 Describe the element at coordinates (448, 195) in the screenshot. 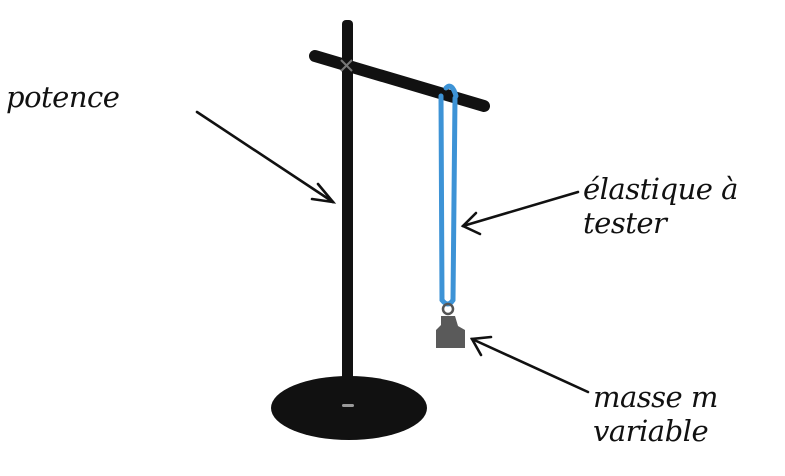

I see `elastic-band` at that location.